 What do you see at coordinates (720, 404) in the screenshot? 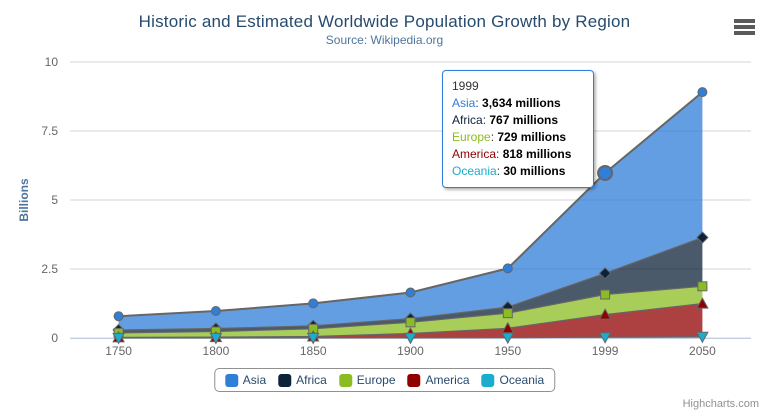
I see `credits-link: Highcharts.com` at bounding box center [720, 404].